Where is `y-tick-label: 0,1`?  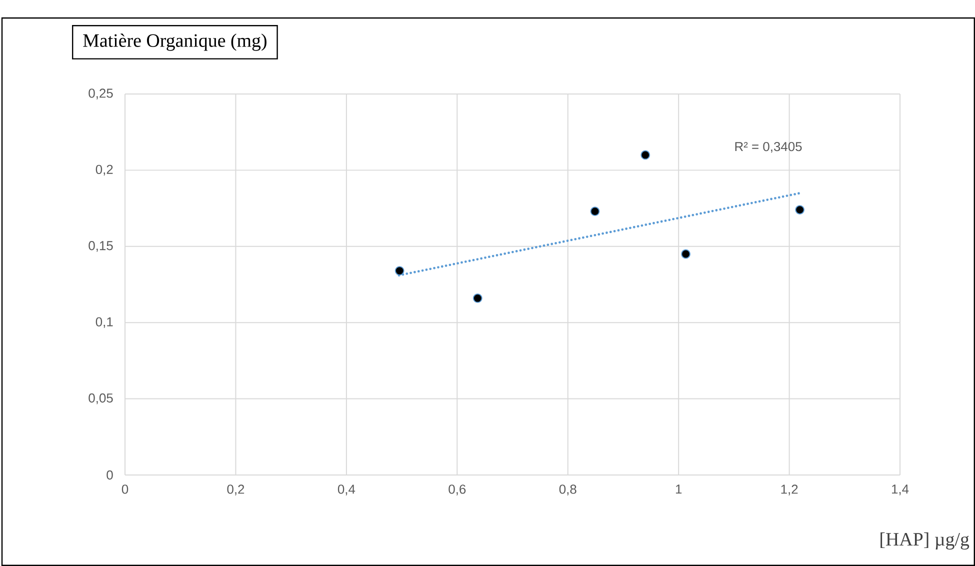 y-tick-label: 0,1 is located at coordinates (104, 322).